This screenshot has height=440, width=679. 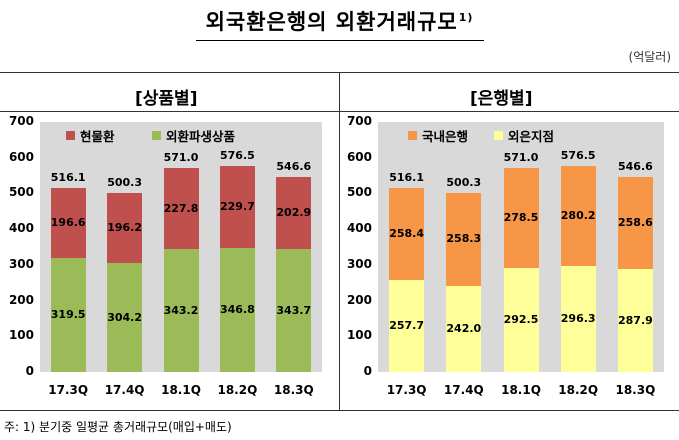 I want to click on data-label: 242.0, so click(x=464, y=328).